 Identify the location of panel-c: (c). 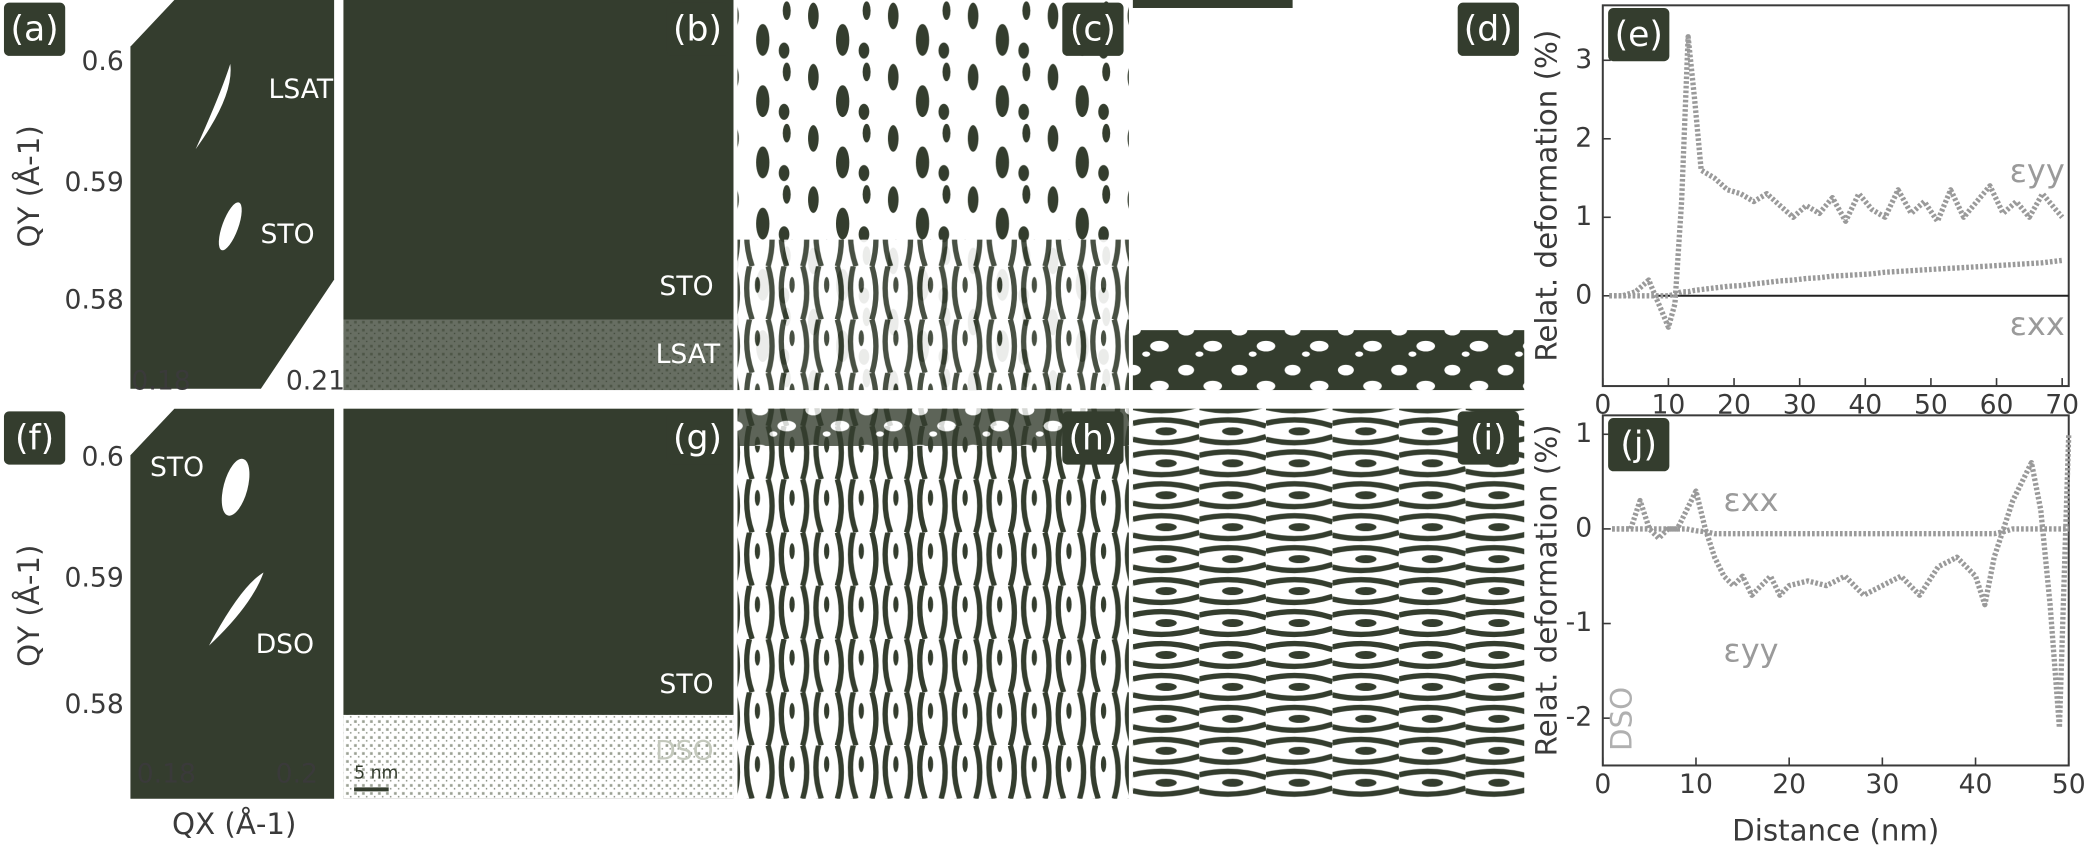
(933, 195).